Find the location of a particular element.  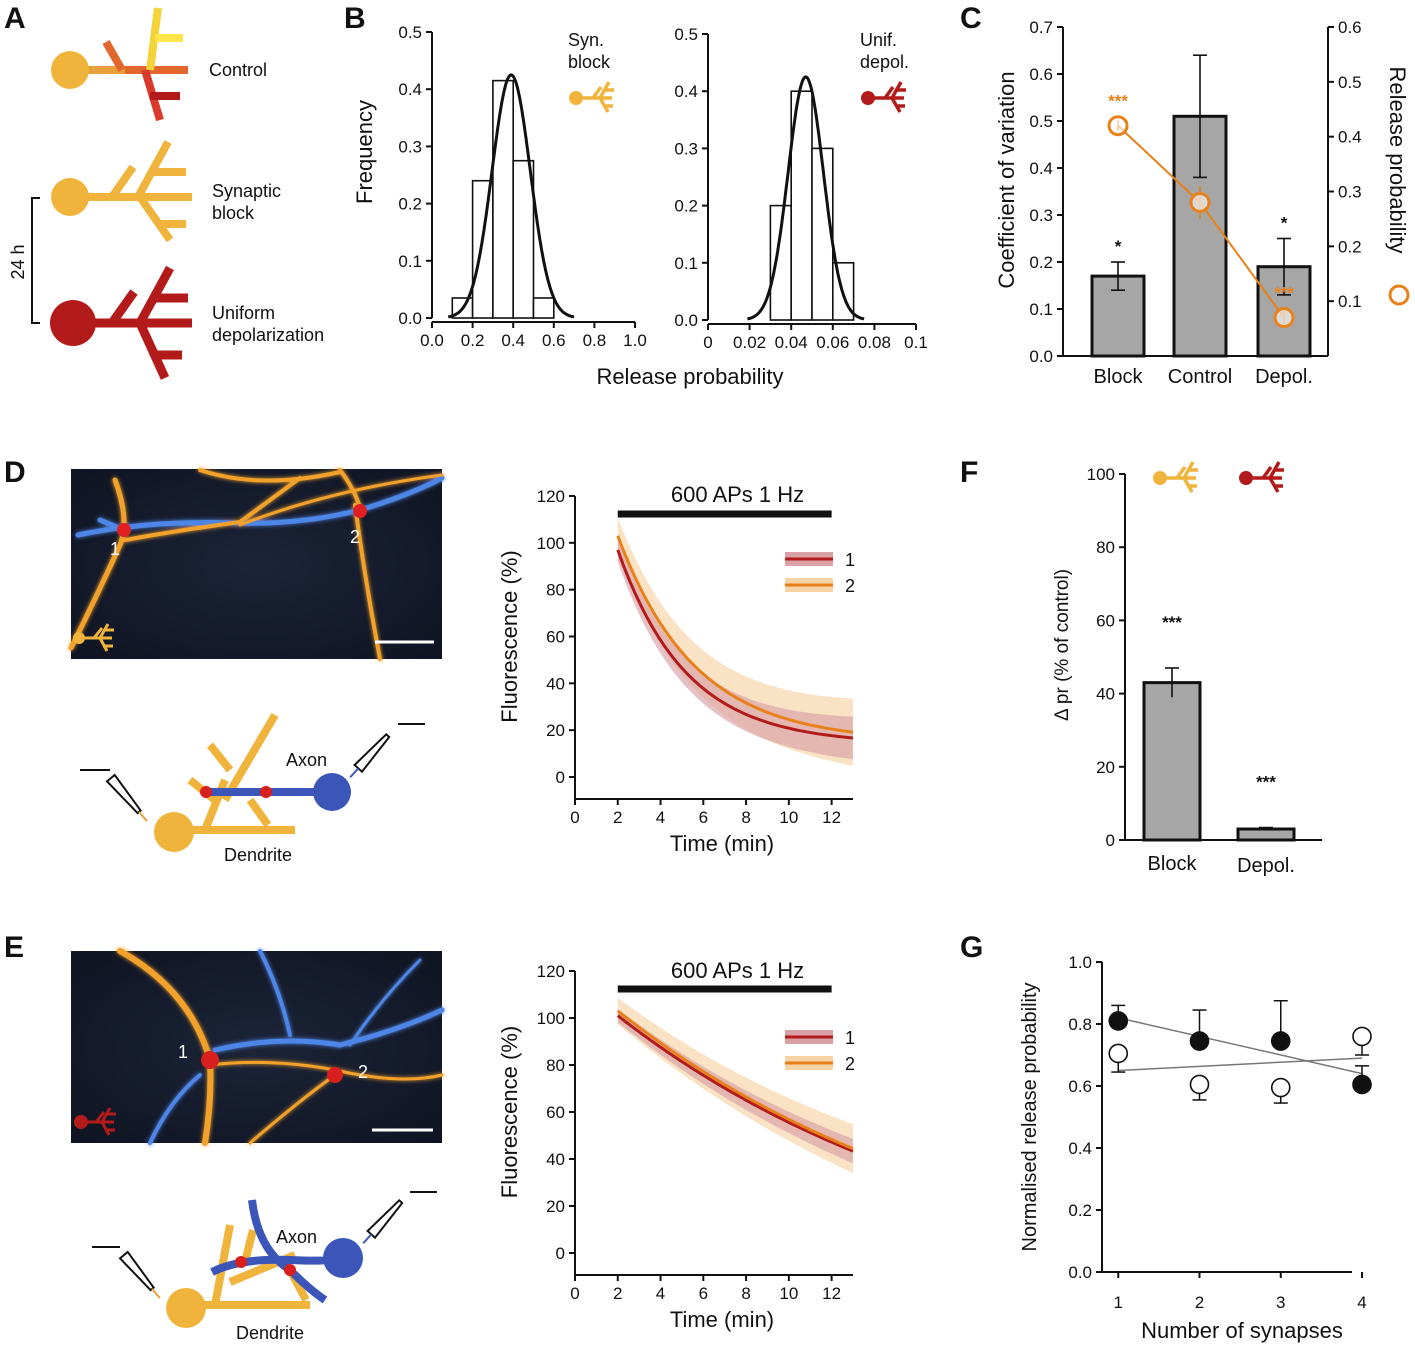

time-bracket is located at coordinates (35, 260).